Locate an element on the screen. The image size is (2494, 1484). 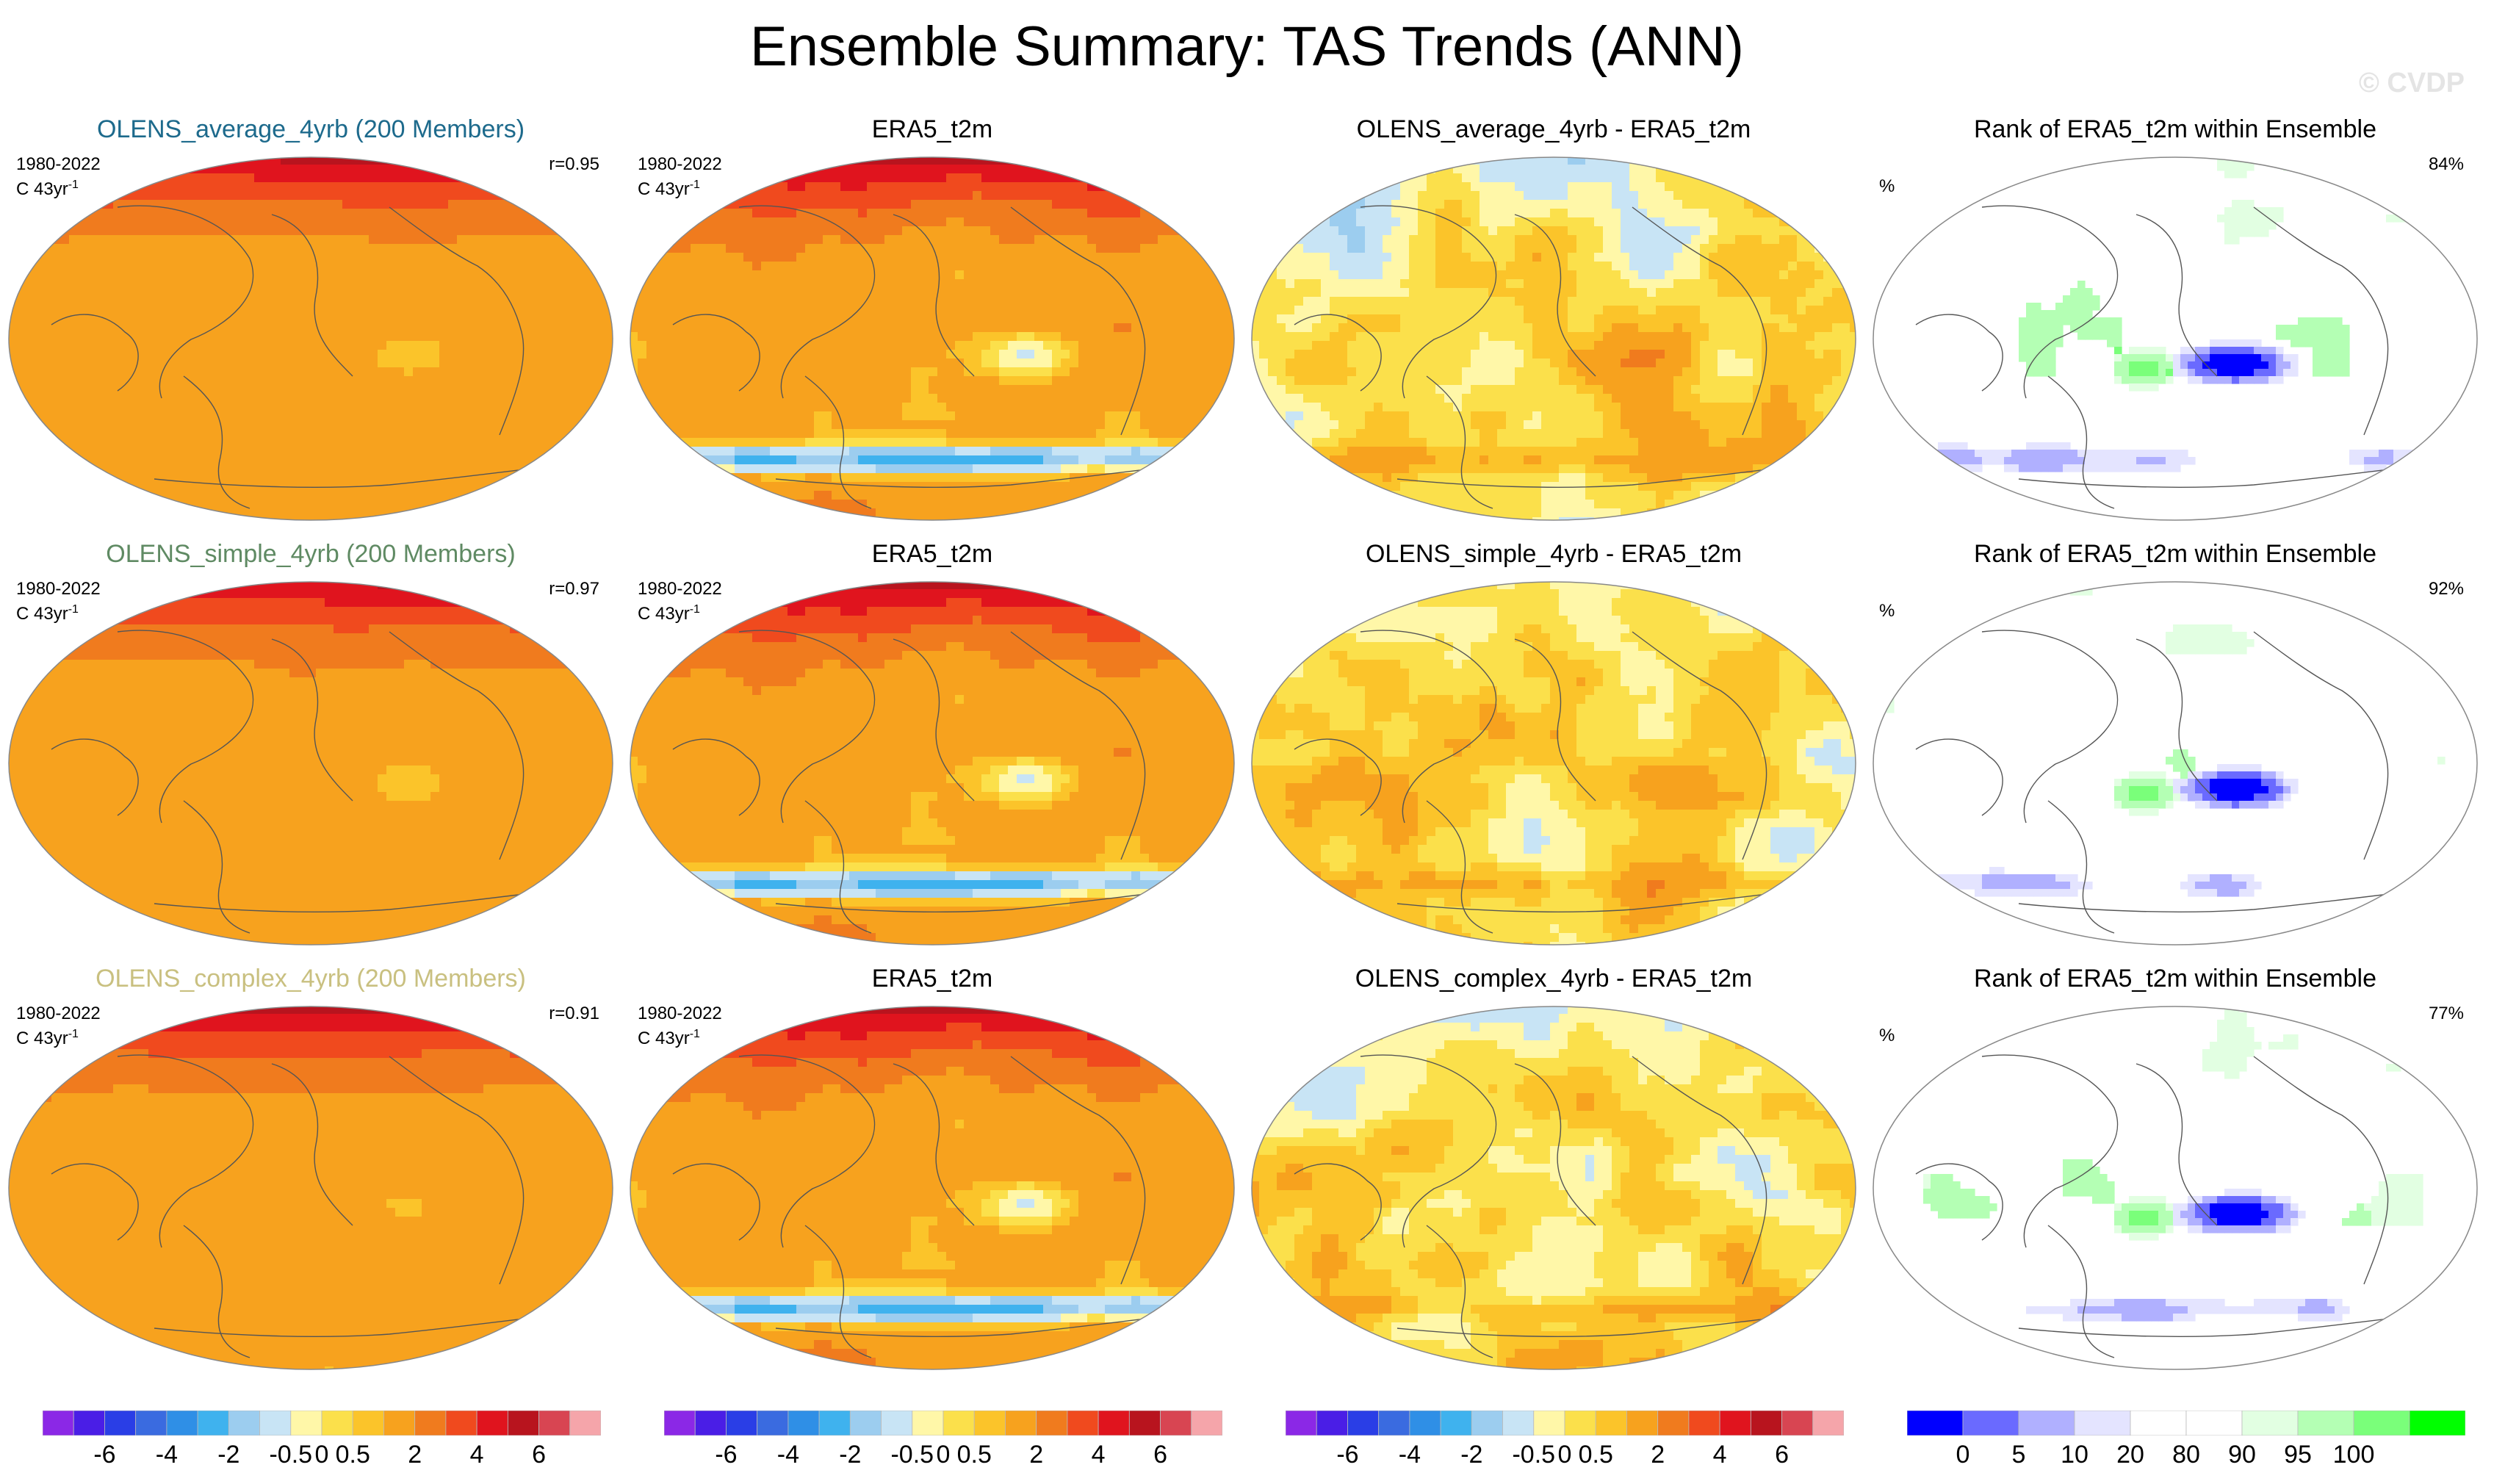
panel-rank-average: Rank of ERA5_t2m within Ensemble % 84% is located at coordinates (2175, 316).